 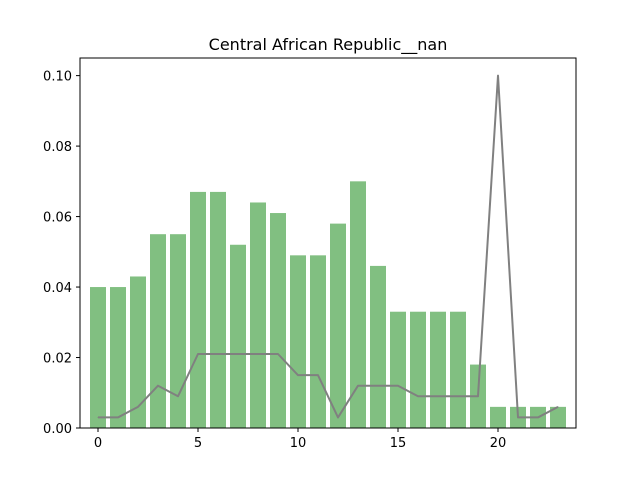 I want to click on y-tick-label-1: 0.02, so click(x=57, y=359).